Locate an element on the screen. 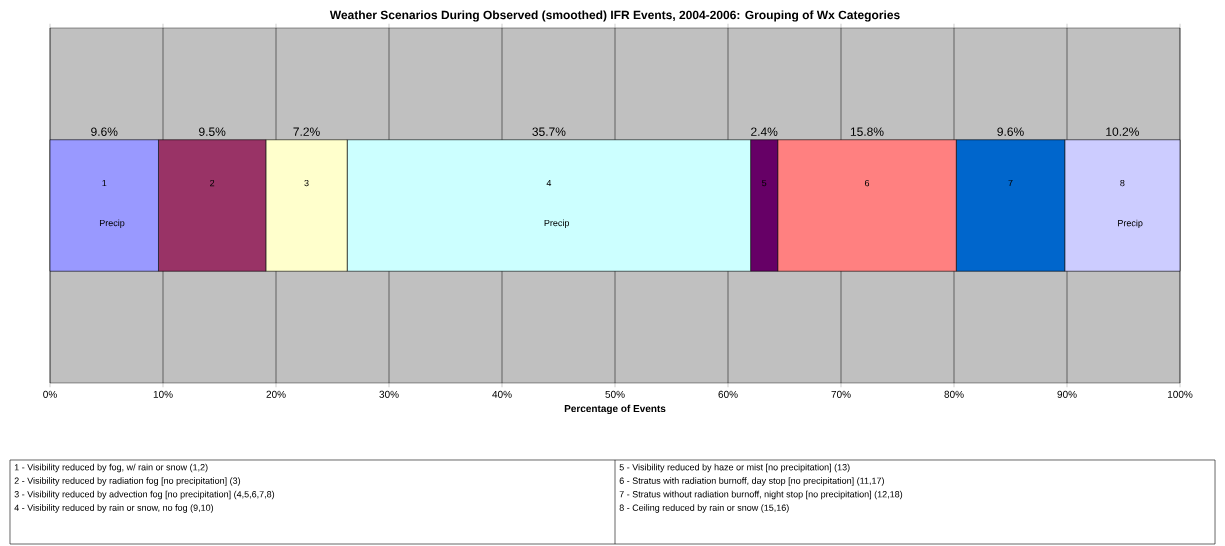 The width and height of the screenshot is (1225, 546). text: 4 Precip is located at coordinates (557, 203).